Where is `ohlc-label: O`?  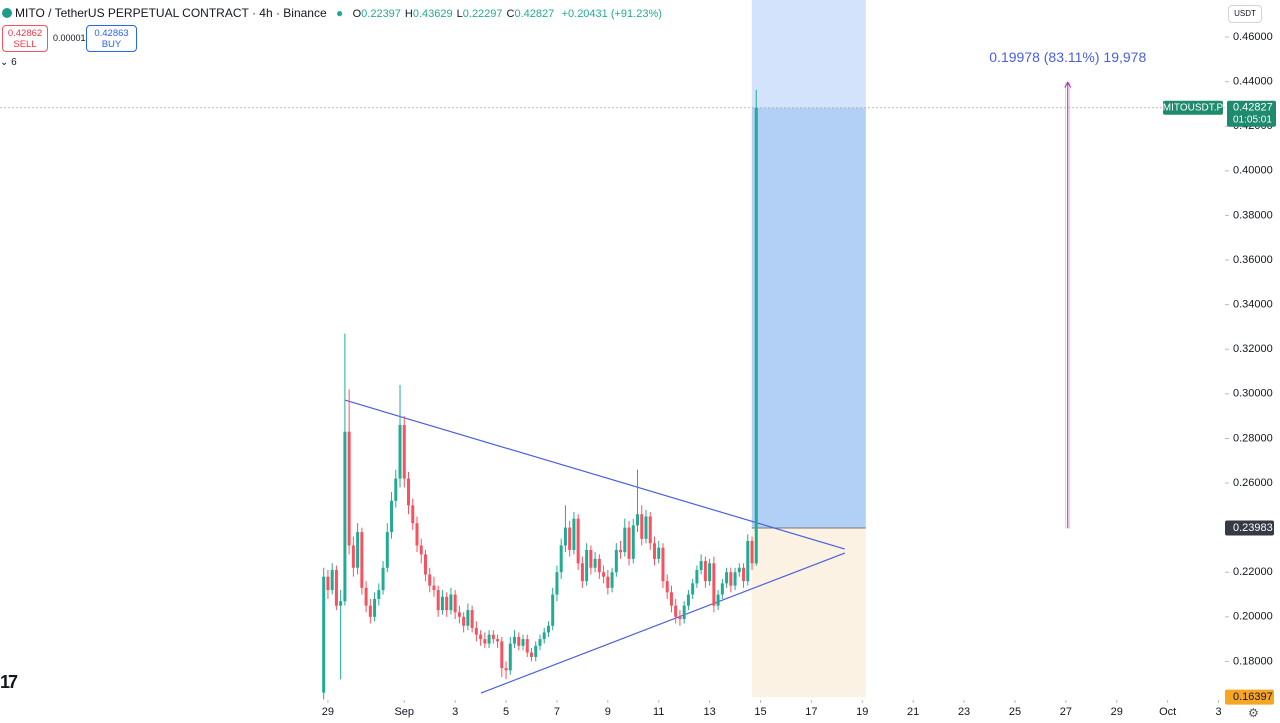 ohlc-label: O is located at coordinates (357, 14).